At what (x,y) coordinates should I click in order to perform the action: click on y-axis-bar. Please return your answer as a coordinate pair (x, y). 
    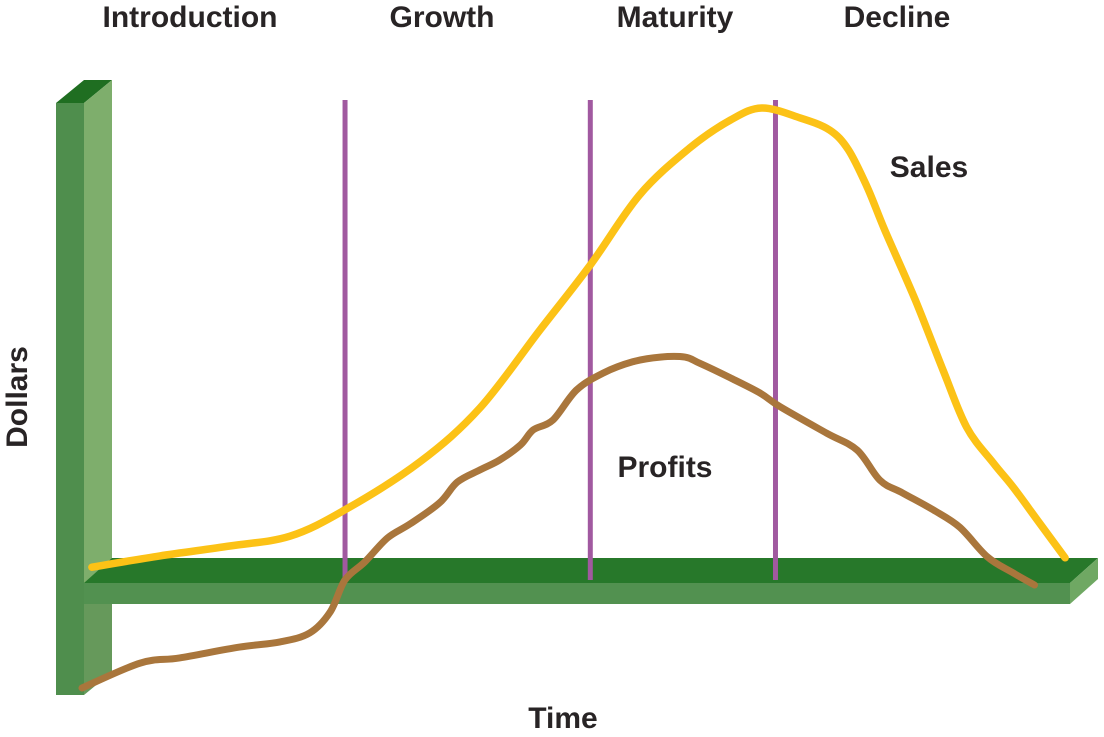
    Looking at the image, I should click on (84, 387).